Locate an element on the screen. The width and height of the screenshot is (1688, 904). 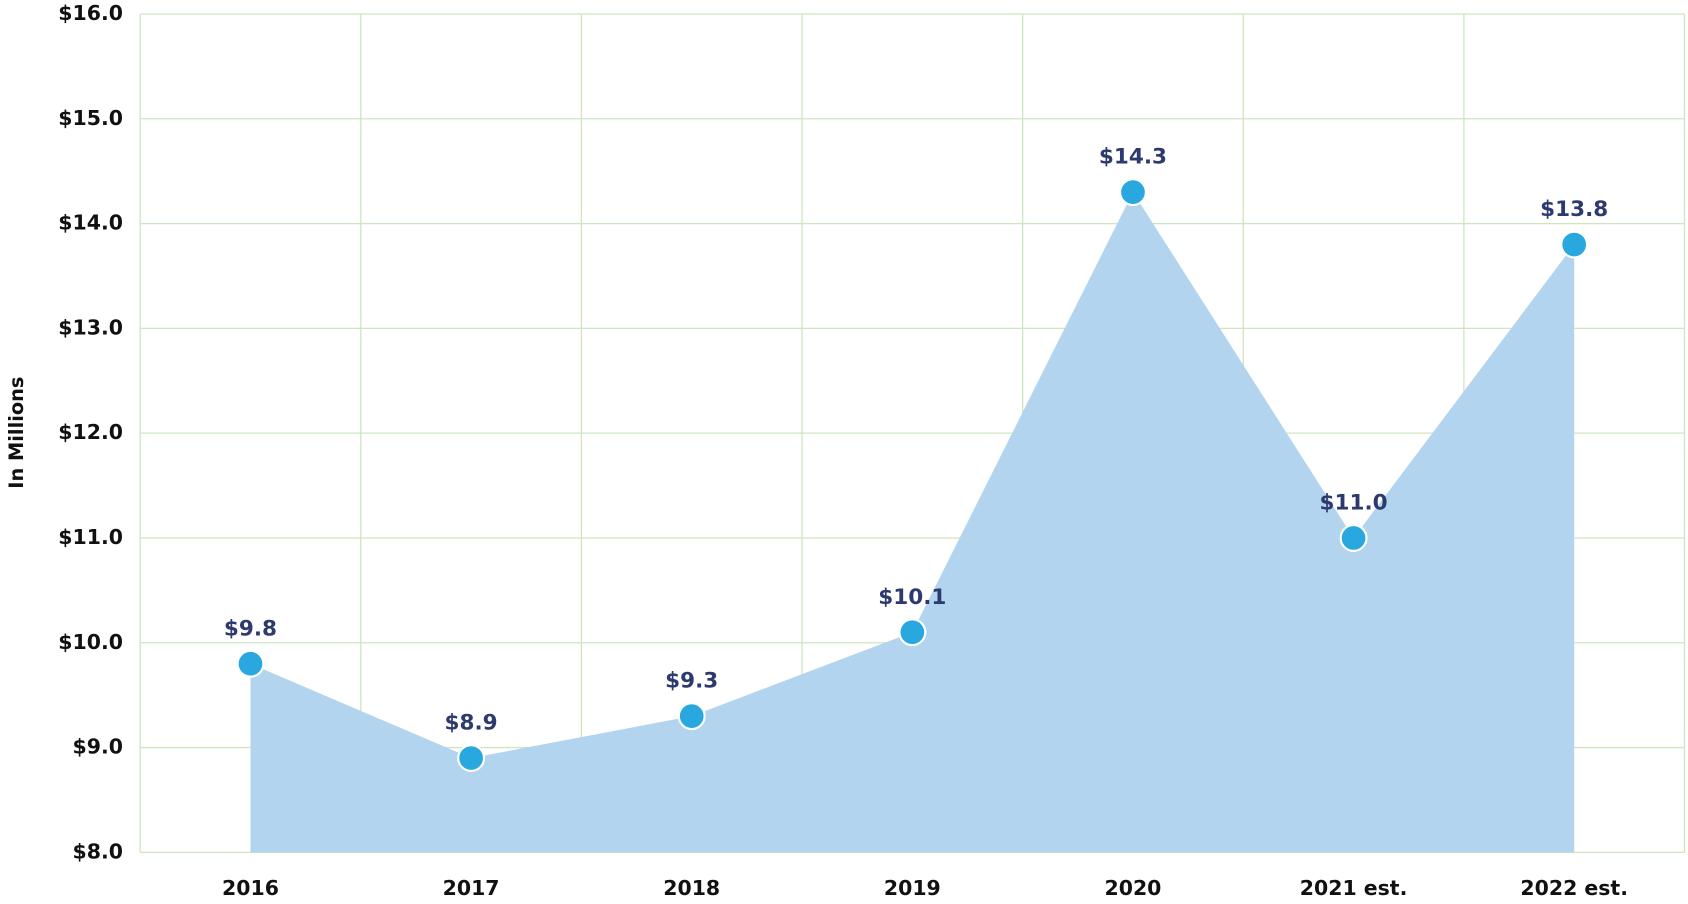
y-tick-label: $9.0 is located at coordinates (98, 747).